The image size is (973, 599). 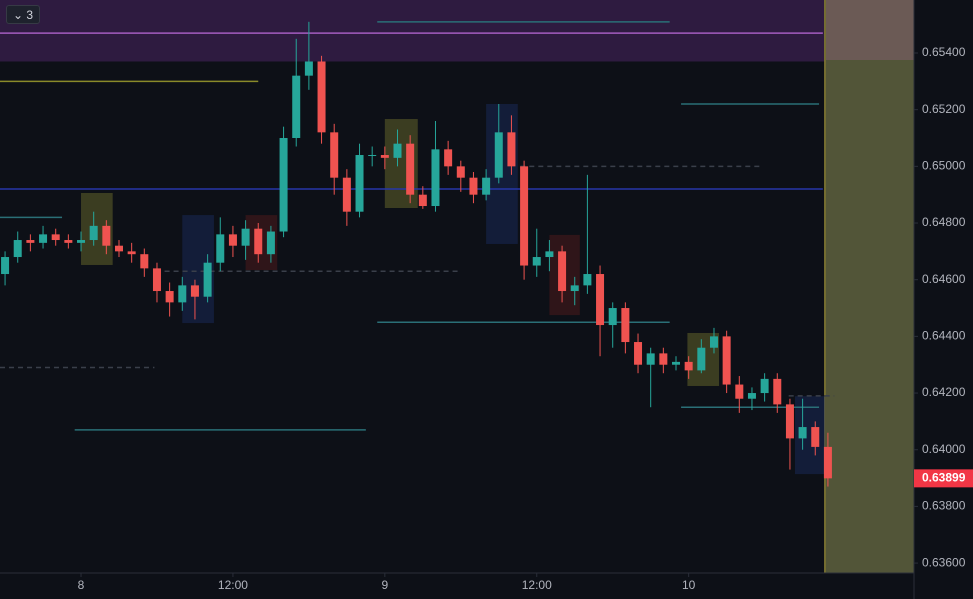 What do you see at coordinates (384, 585) in the screenshot?
I see `x-tick-label: 9` at bounding box center [384, 585].